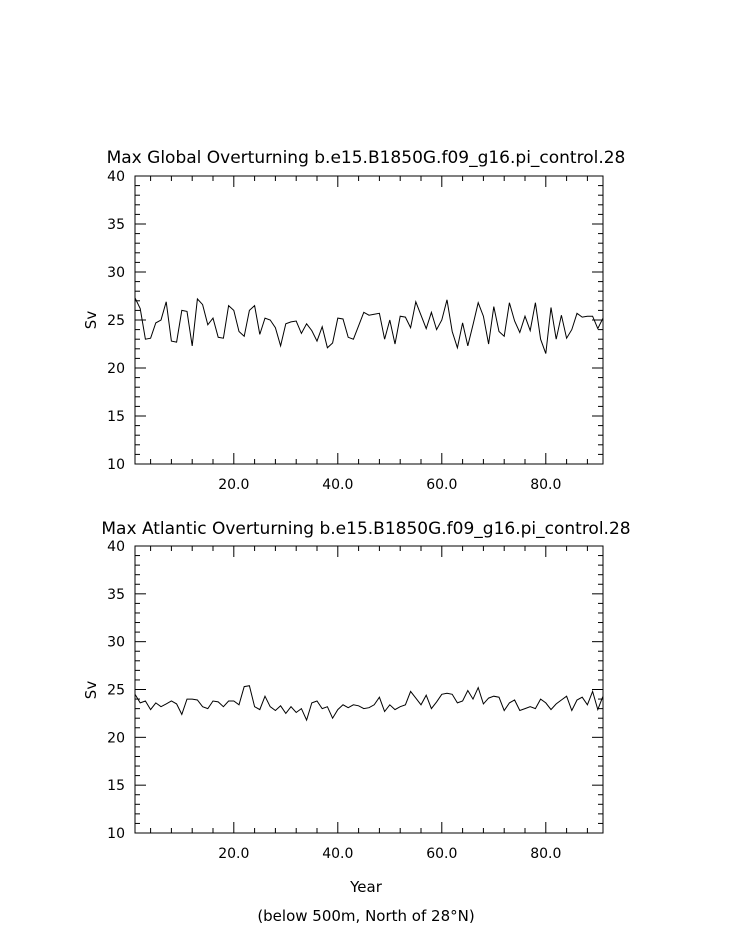  I want to click on global-xtick-label: 40.0, so click(337, 485).